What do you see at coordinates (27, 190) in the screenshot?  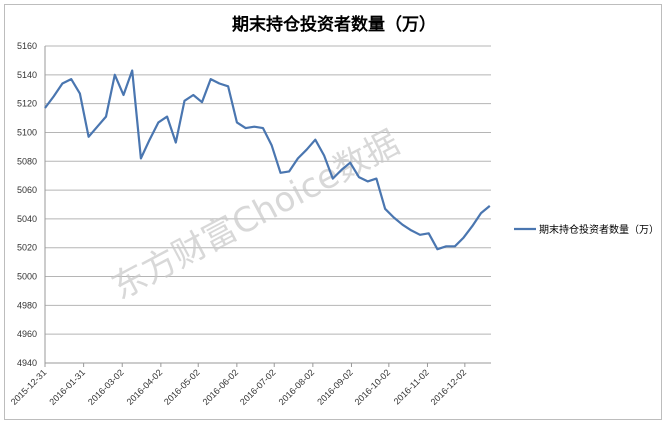 I see `y-tick-label: 5060` at bounding box center [27, 190].